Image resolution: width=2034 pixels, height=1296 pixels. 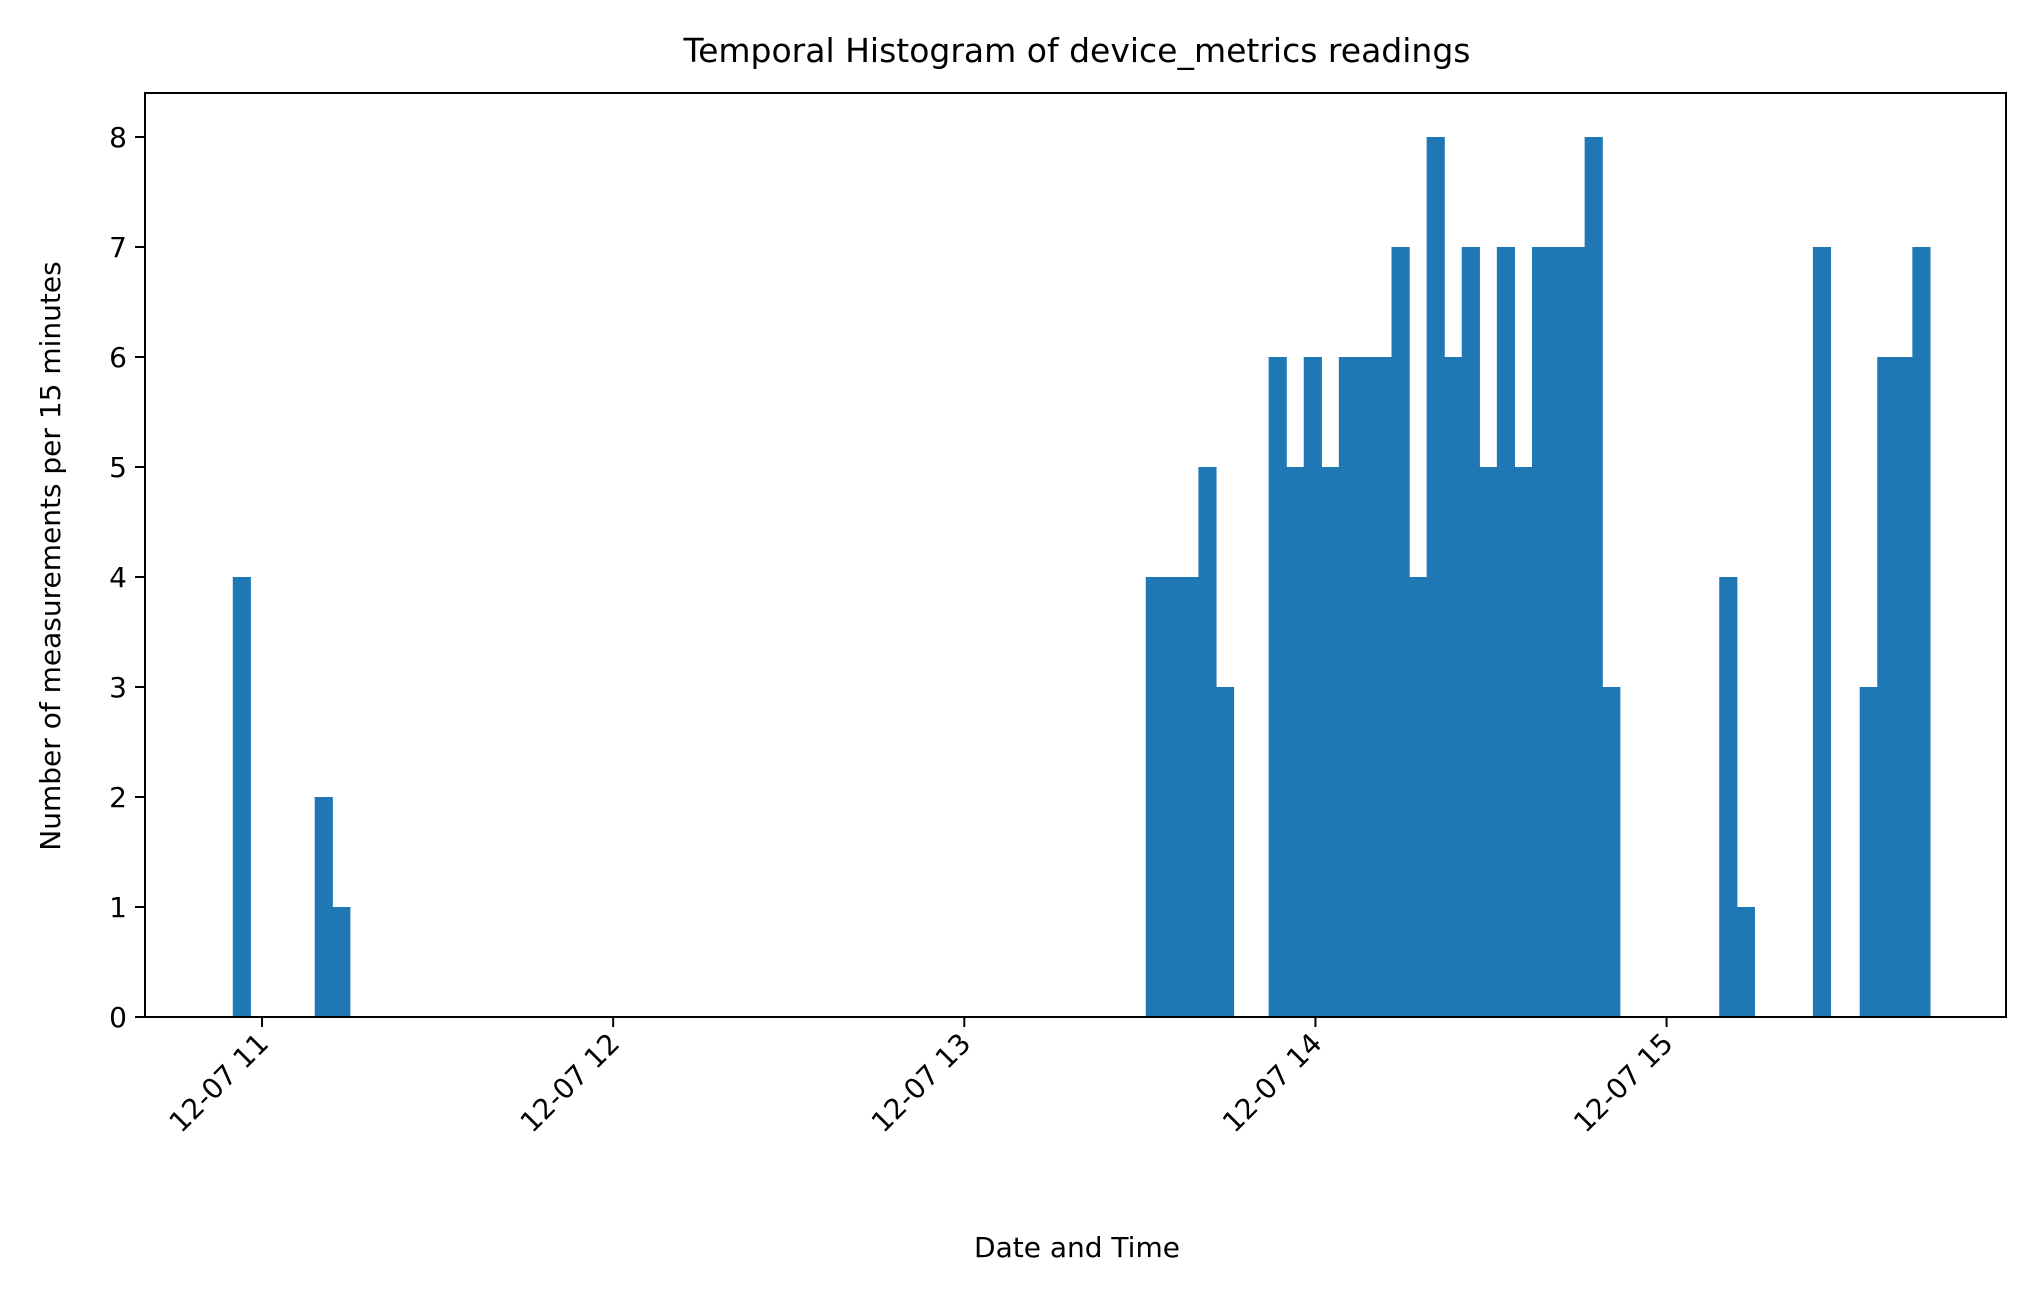 What do you see at coordinates (118, 1017) in the screenshot?
I see `y-tick-label: 0` at bounding box center [118, 1017].